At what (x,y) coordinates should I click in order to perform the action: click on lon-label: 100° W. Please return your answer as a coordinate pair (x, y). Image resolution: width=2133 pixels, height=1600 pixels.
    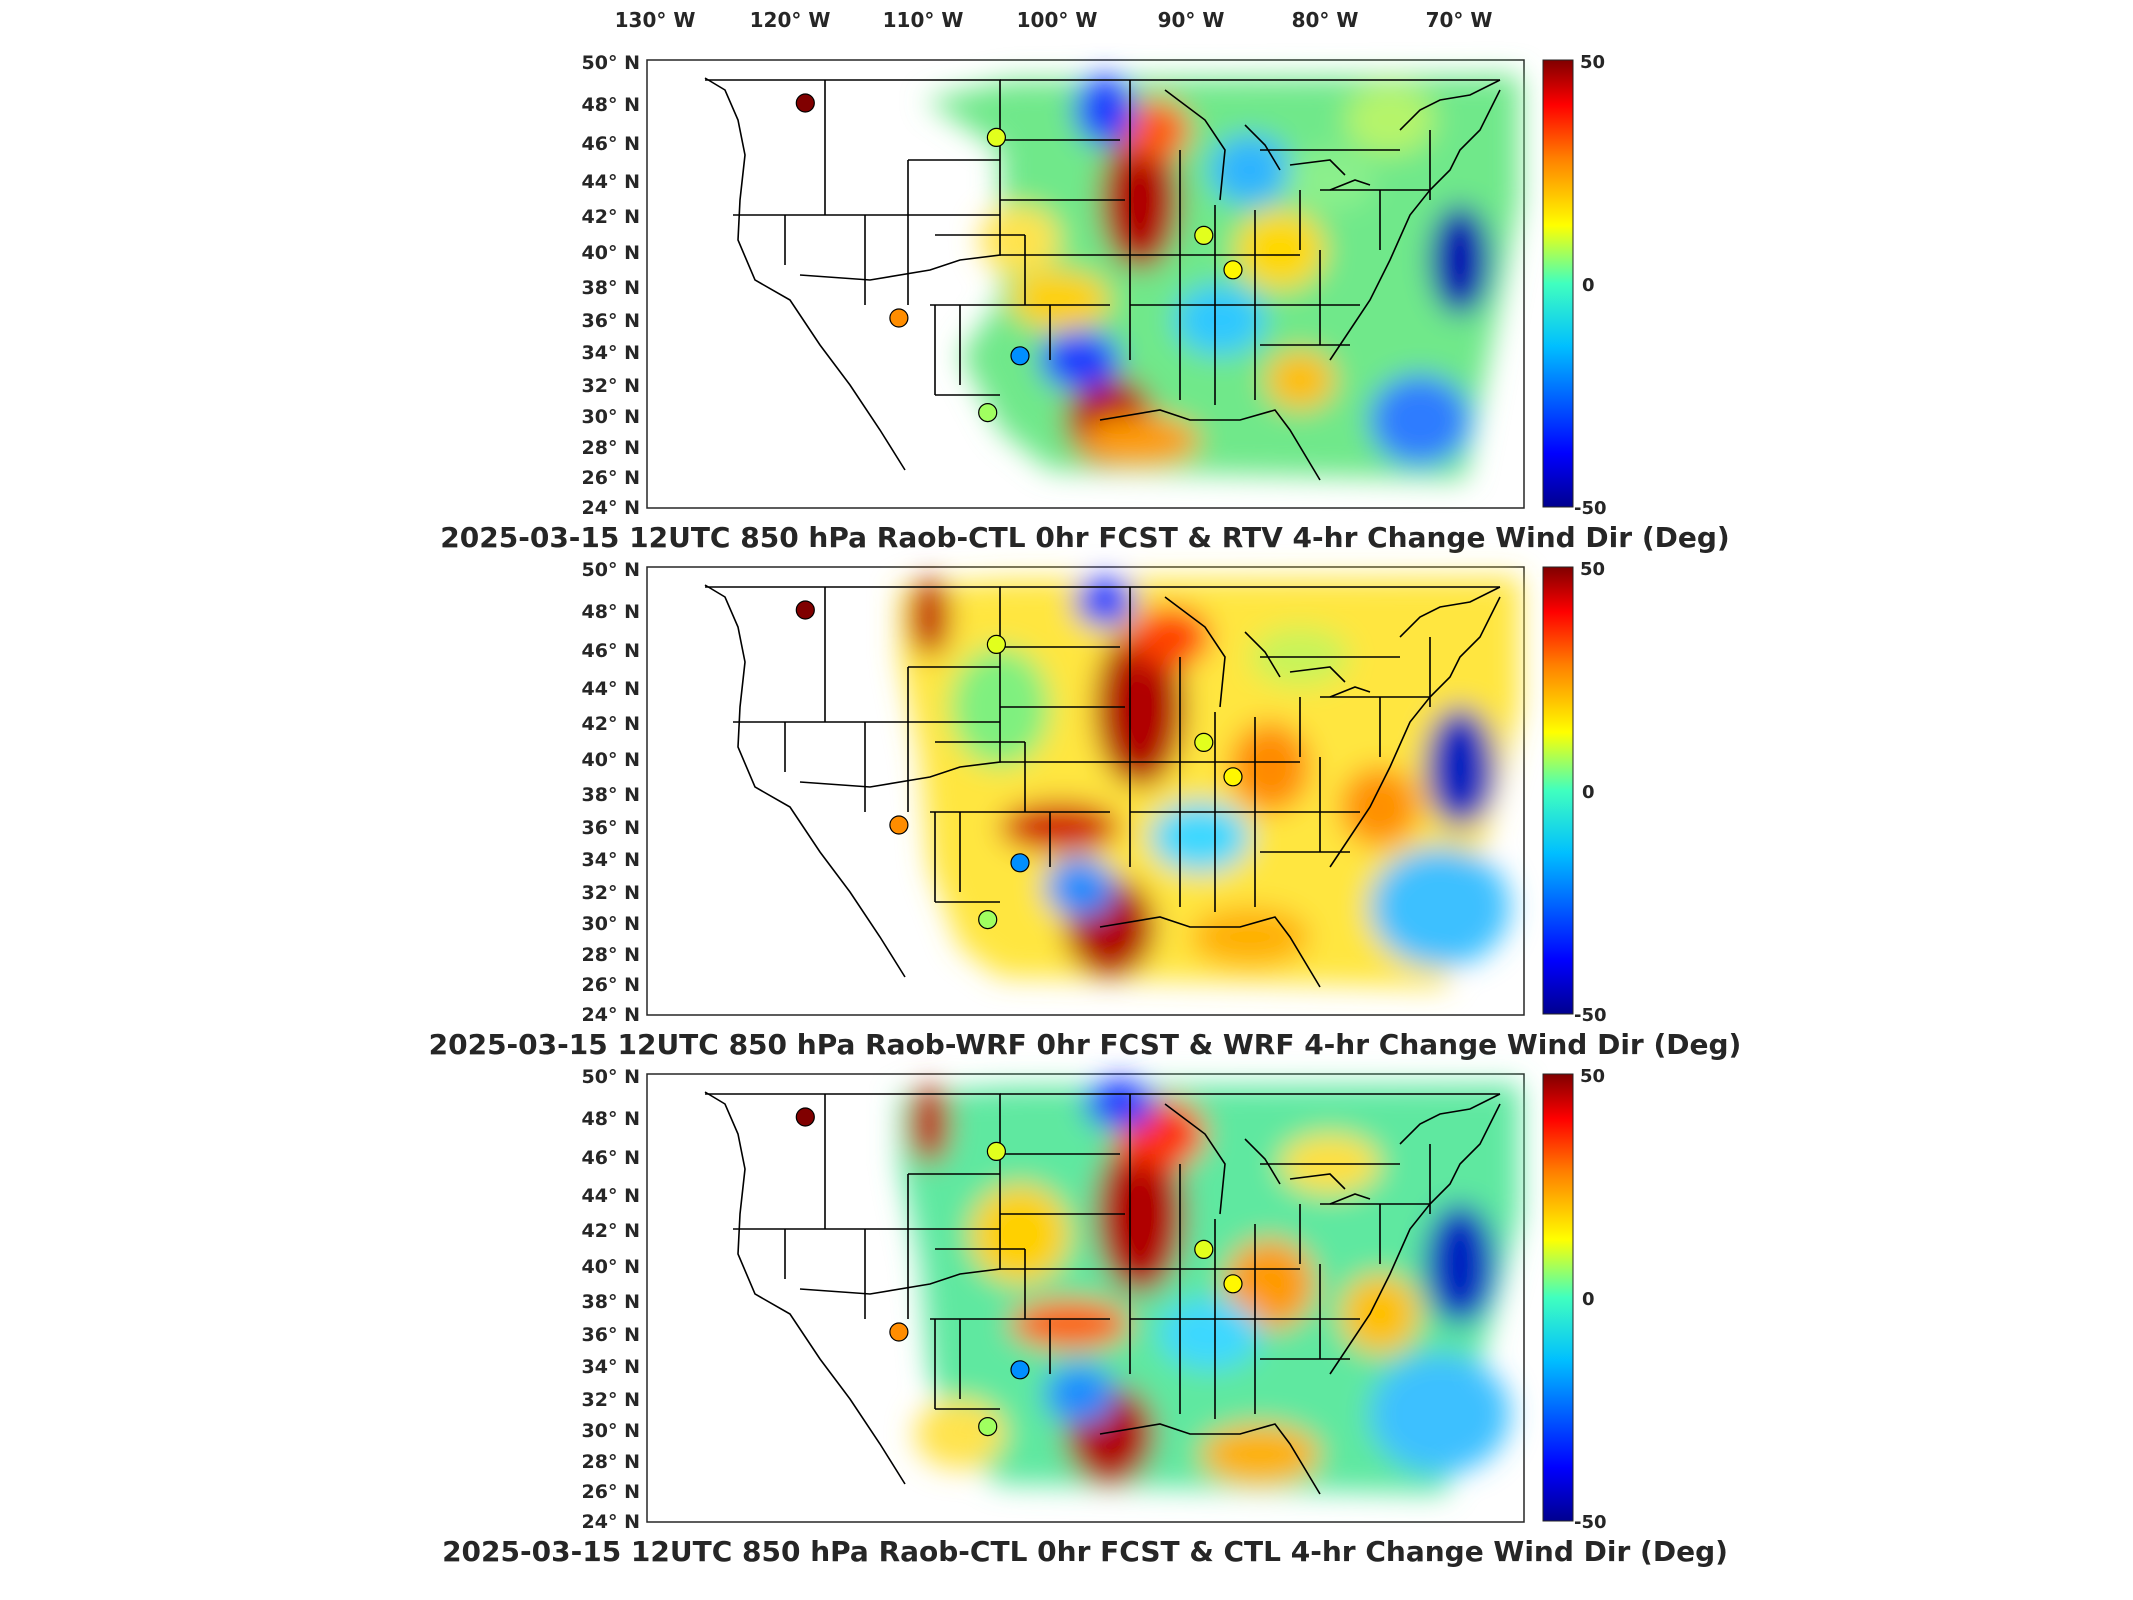
    Looking at the image, I should click on (1057, 20).